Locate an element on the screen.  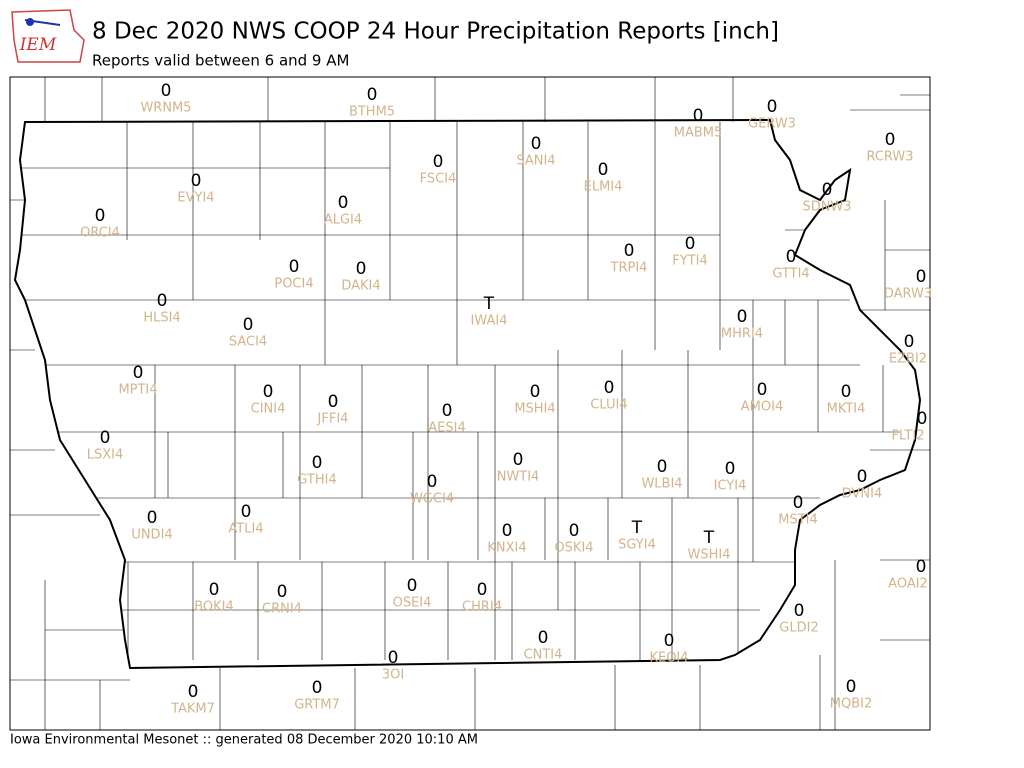
station-id: AMOI4 is located at coordinates (762, 407).